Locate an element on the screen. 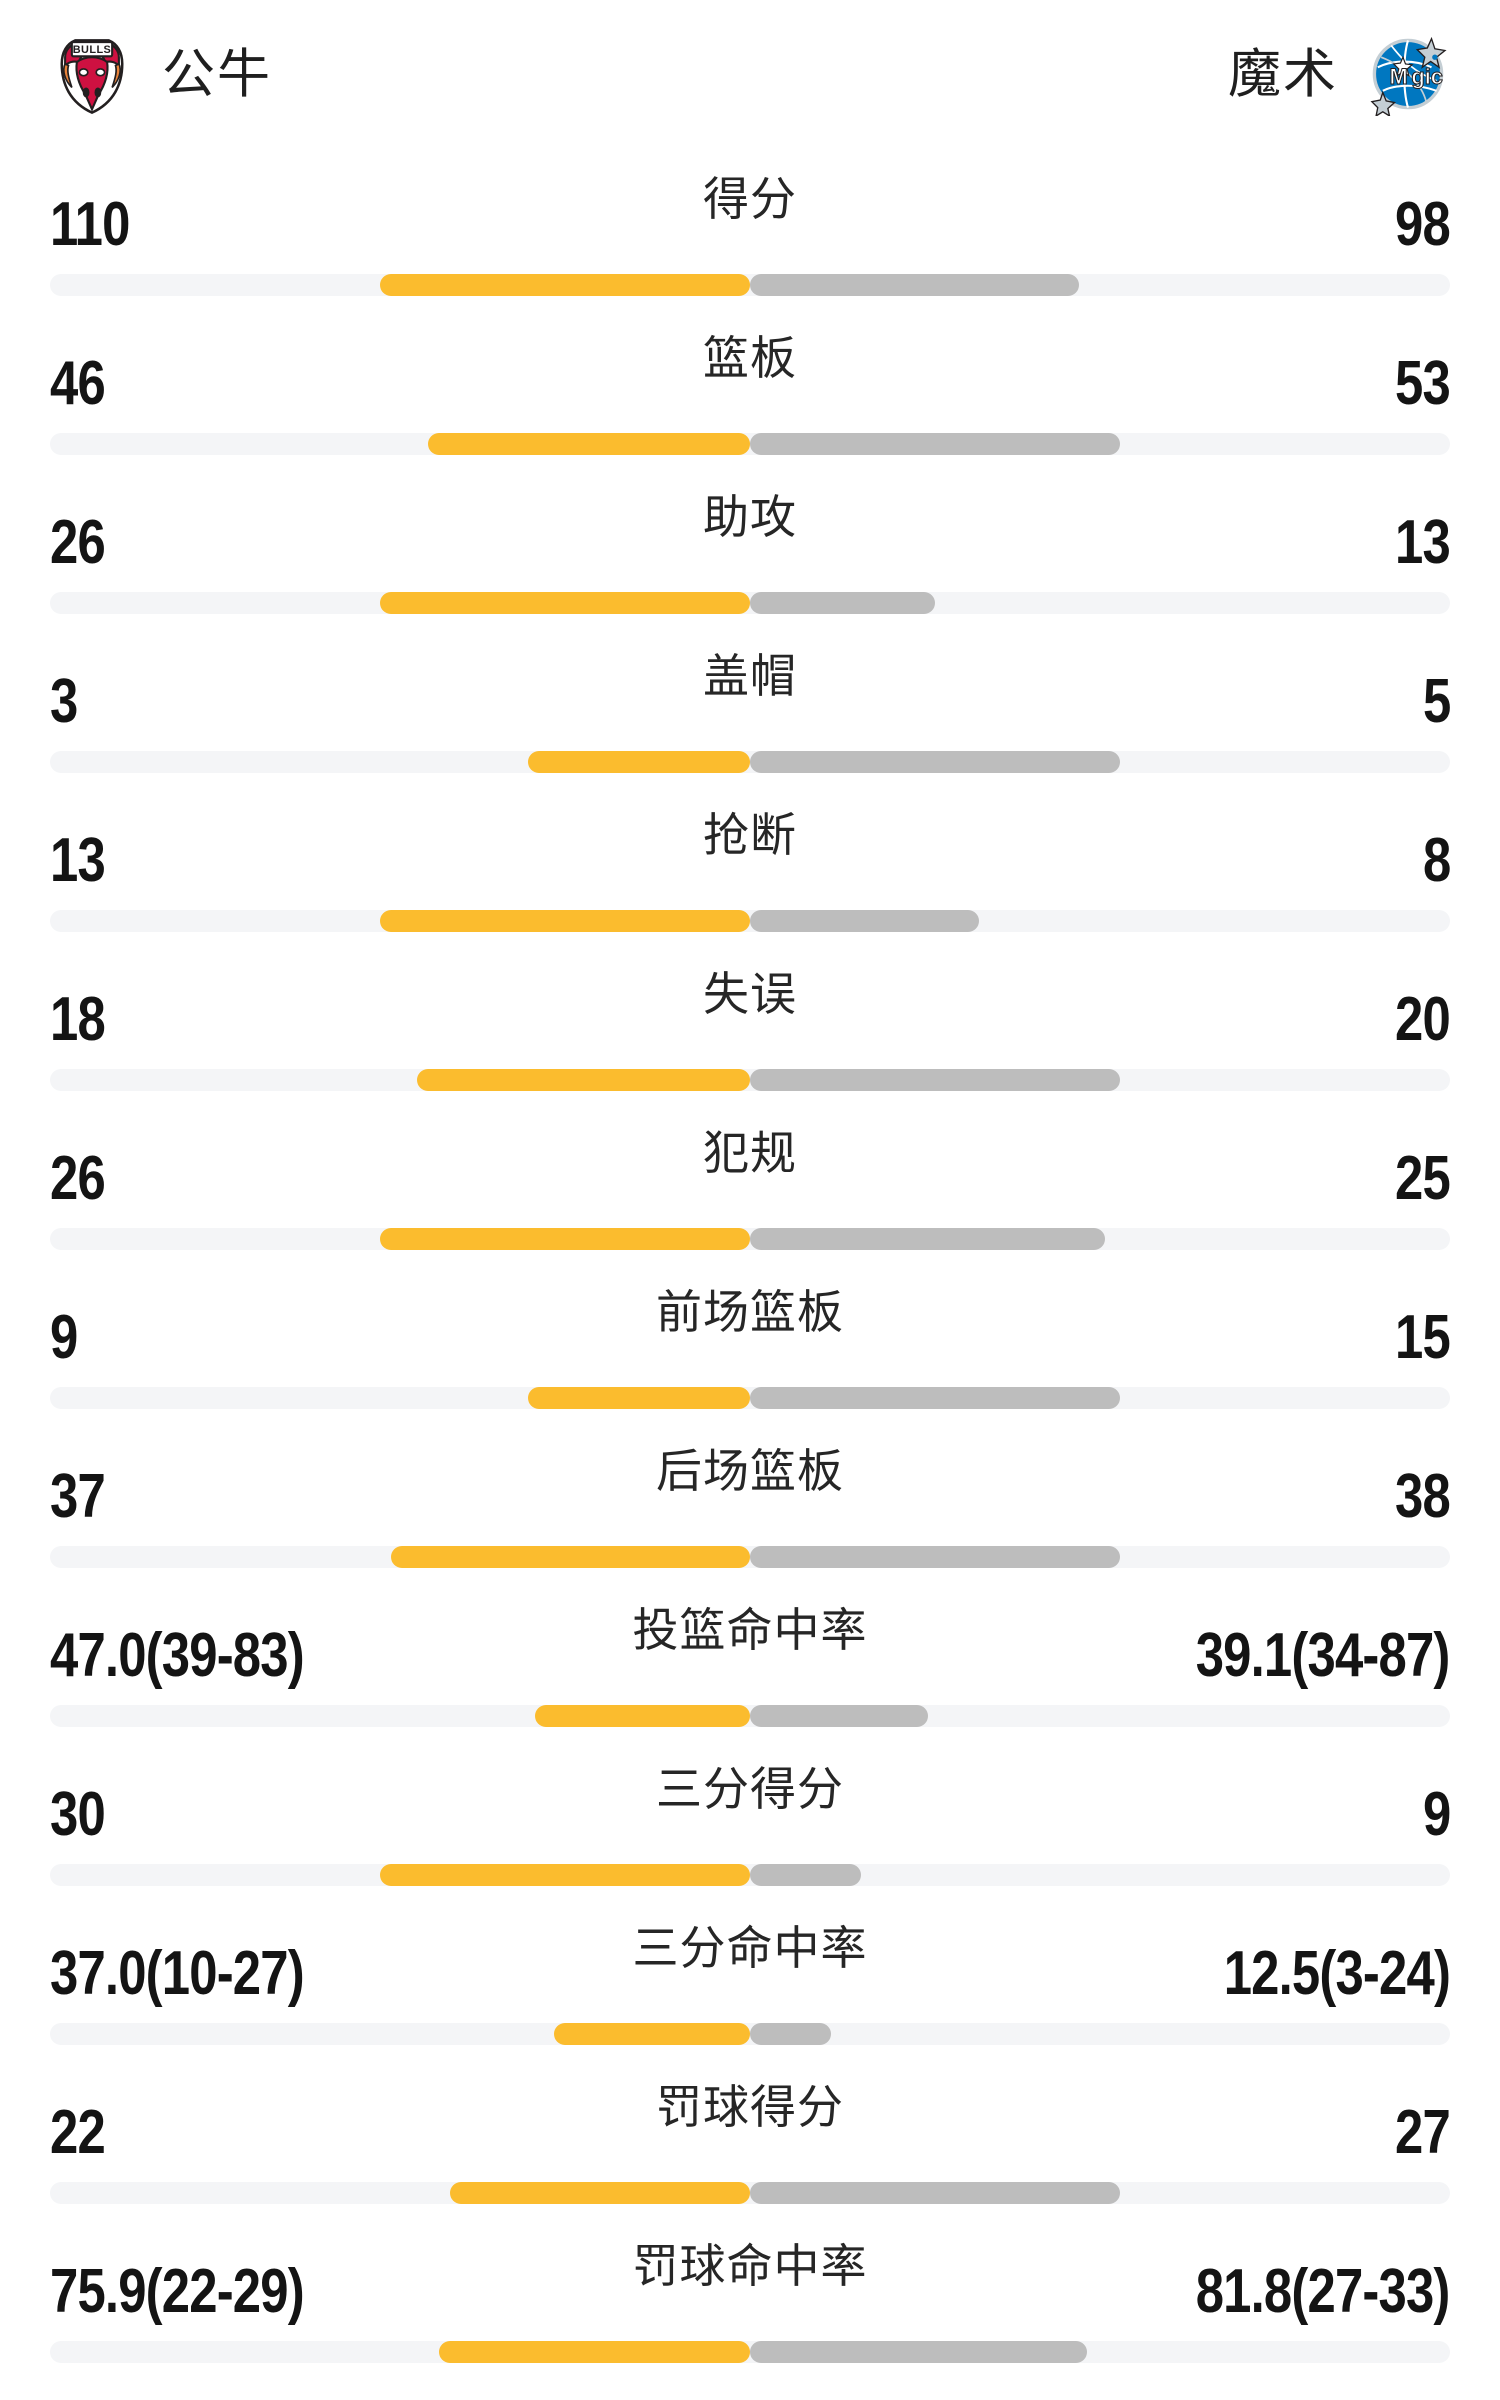 Image resolution: width=1500 pixels, height=2400 pixels. away-stat-value: 5 is located at coordinates (1436, 701).